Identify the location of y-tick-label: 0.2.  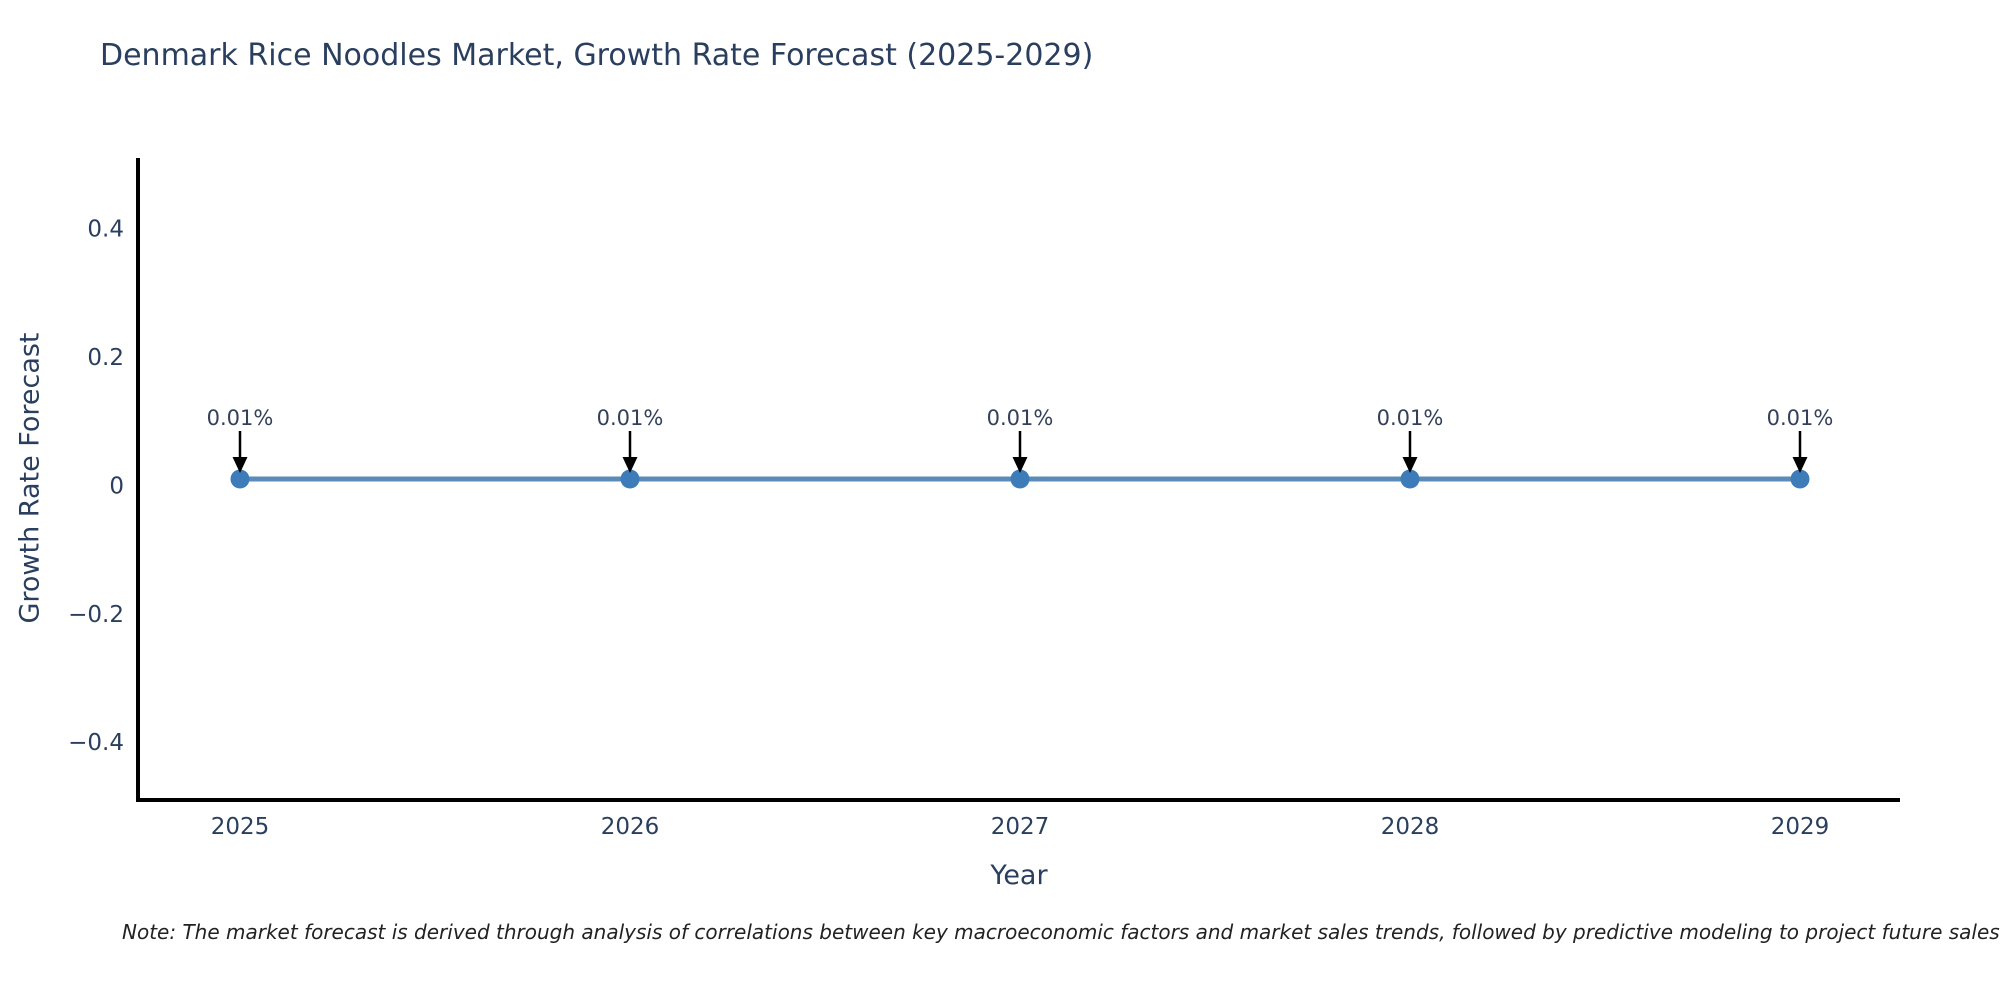
(105, 358).